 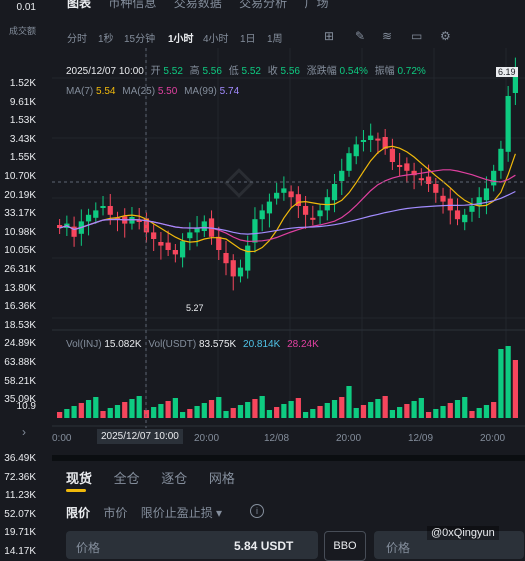 I want to click on draw-icon: ✎, so click(x=360, y=36).